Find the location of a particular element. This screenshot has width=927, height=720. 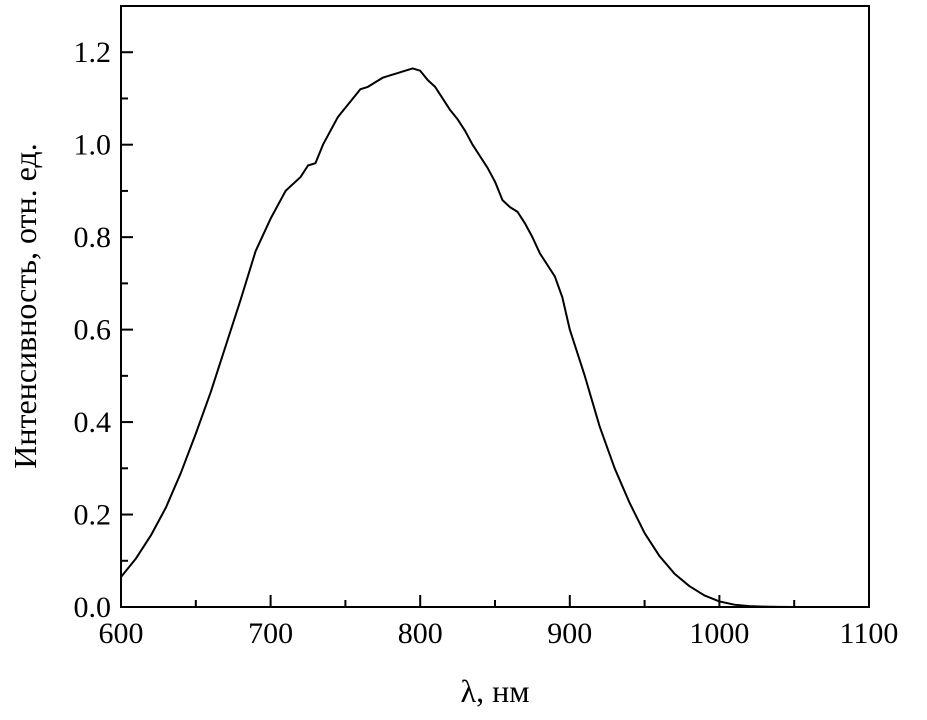

y-tick-label: 1.2 is located at coordinates (93, 52).